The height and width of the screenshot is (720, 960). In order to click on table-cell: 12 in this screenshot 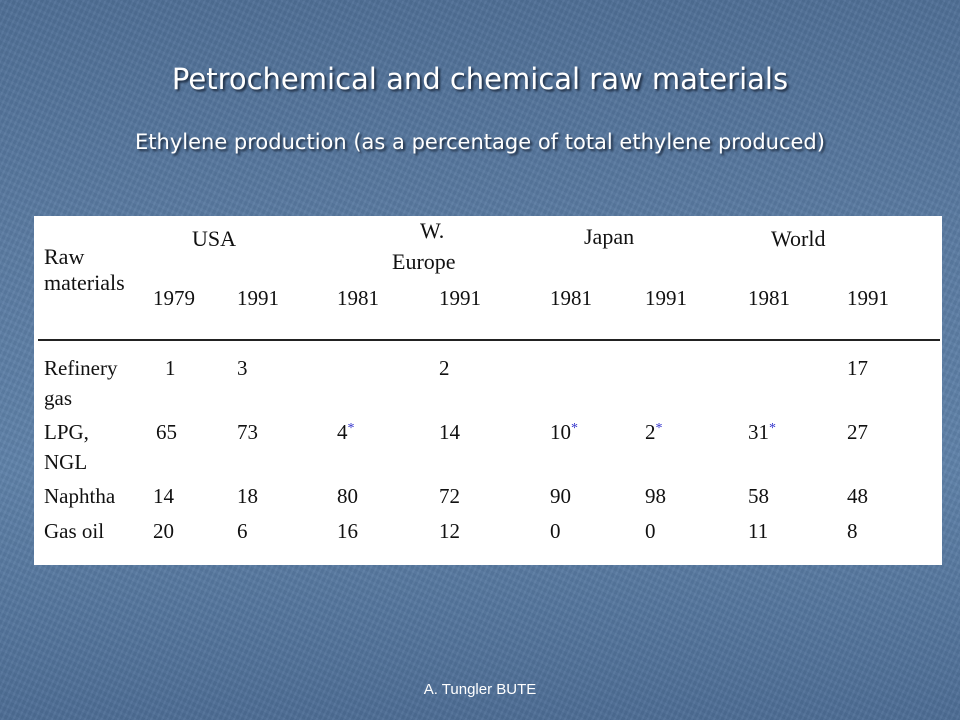, I will do `click(449, 531)`.